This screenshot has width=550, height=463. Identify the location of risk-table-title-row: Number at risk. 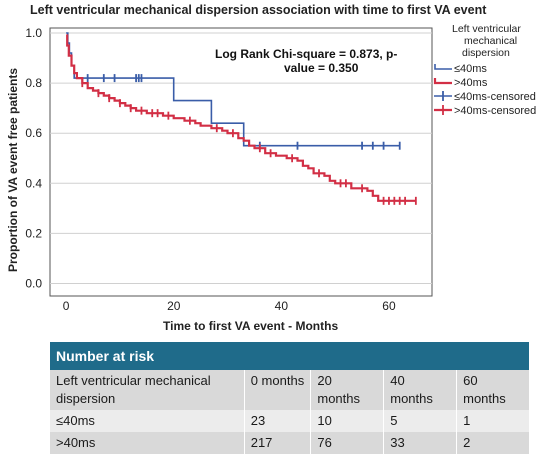
(290, 356).